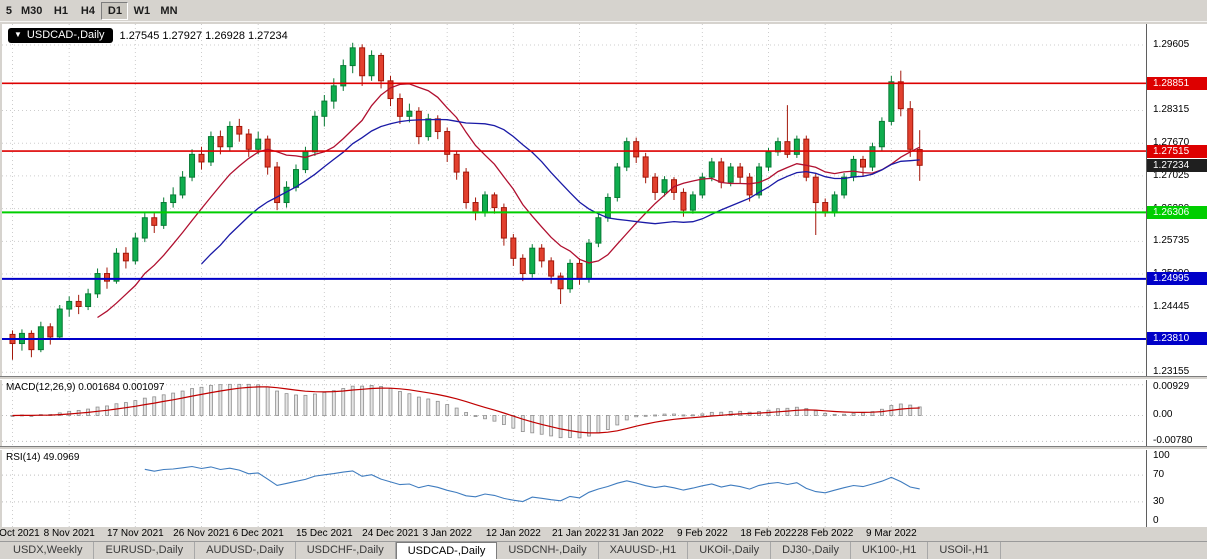 The width and height of the screenshot is (1207, 559). Describe the element at coordinates (1163, 415) in the screenshot. I see `macd-axis-label: 0.00` at that location.